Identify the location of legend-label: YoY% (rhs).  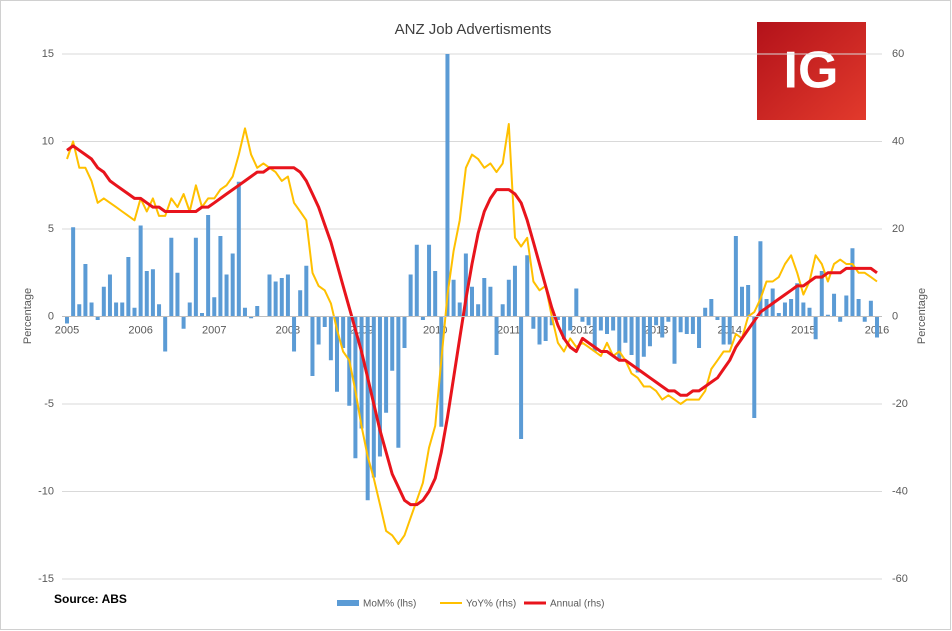
(491, 604).